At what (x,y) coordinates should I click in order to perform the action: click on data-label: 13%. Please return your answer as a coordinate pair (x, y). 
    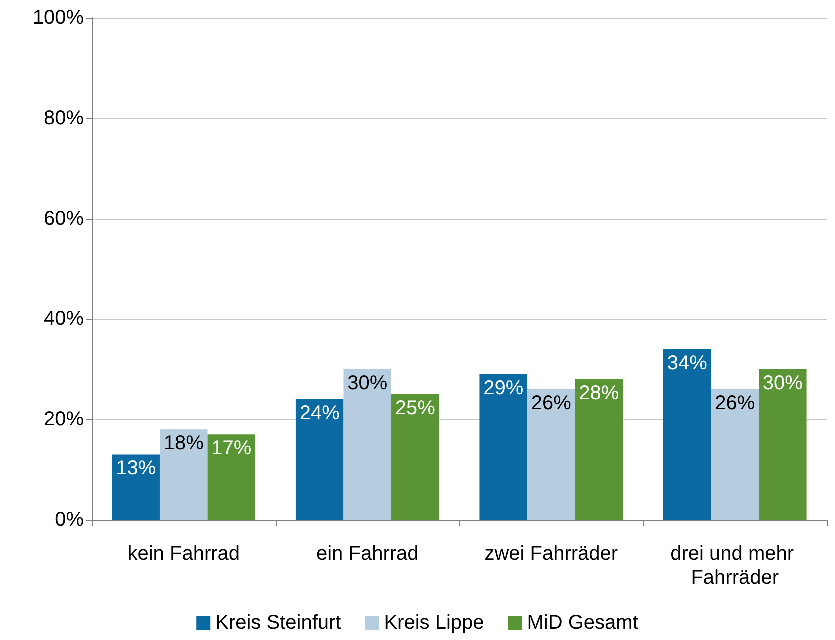
    Looking at the image, I should click on (136, 469).